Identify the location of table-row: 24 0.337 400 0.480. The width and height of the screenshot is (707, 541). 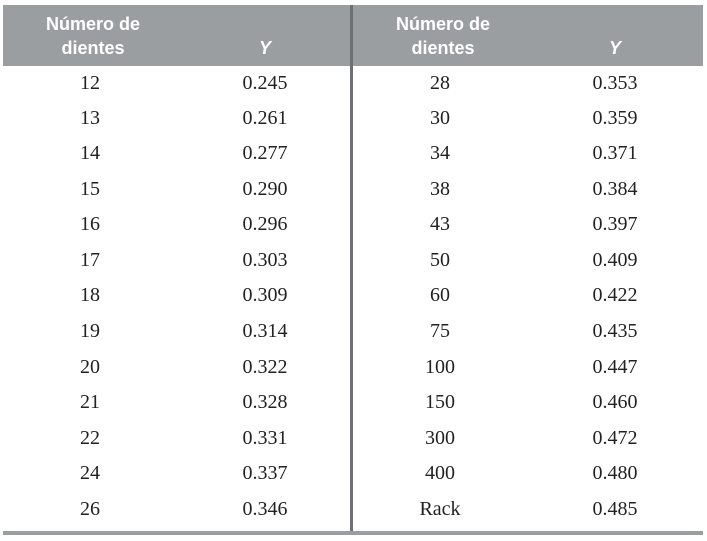
(353, 473).